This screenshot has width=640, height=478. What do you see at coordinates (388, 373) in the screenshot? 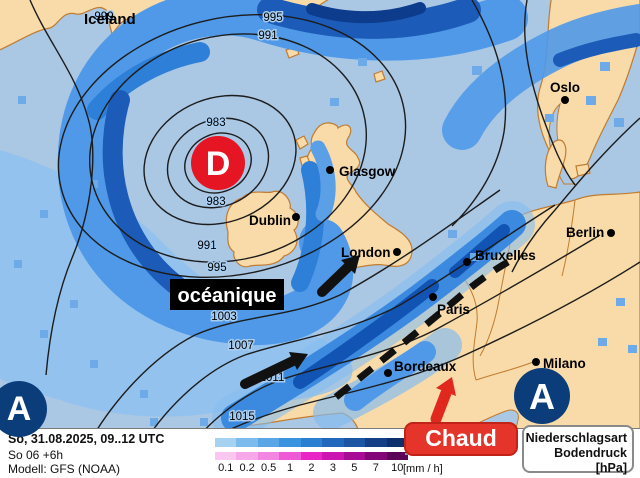
I see `city-dot-bordeaux` at bounding box center [388, 373].